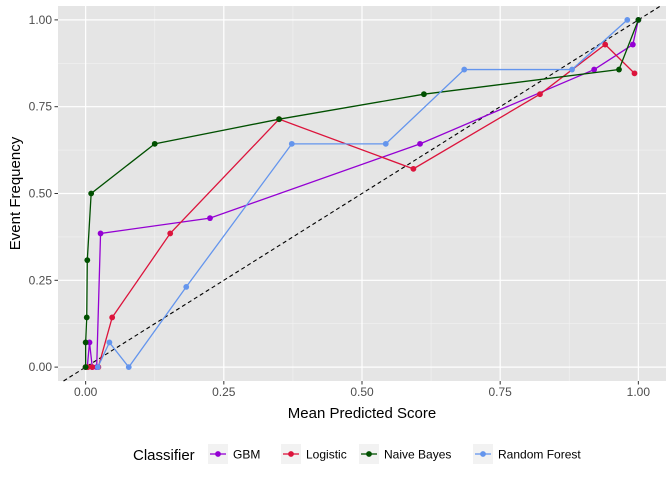 The width and height of the screenshot is (672, 480). I want to click on legend-label-naive-bayes: Naive Bayes, so click(417, 455).